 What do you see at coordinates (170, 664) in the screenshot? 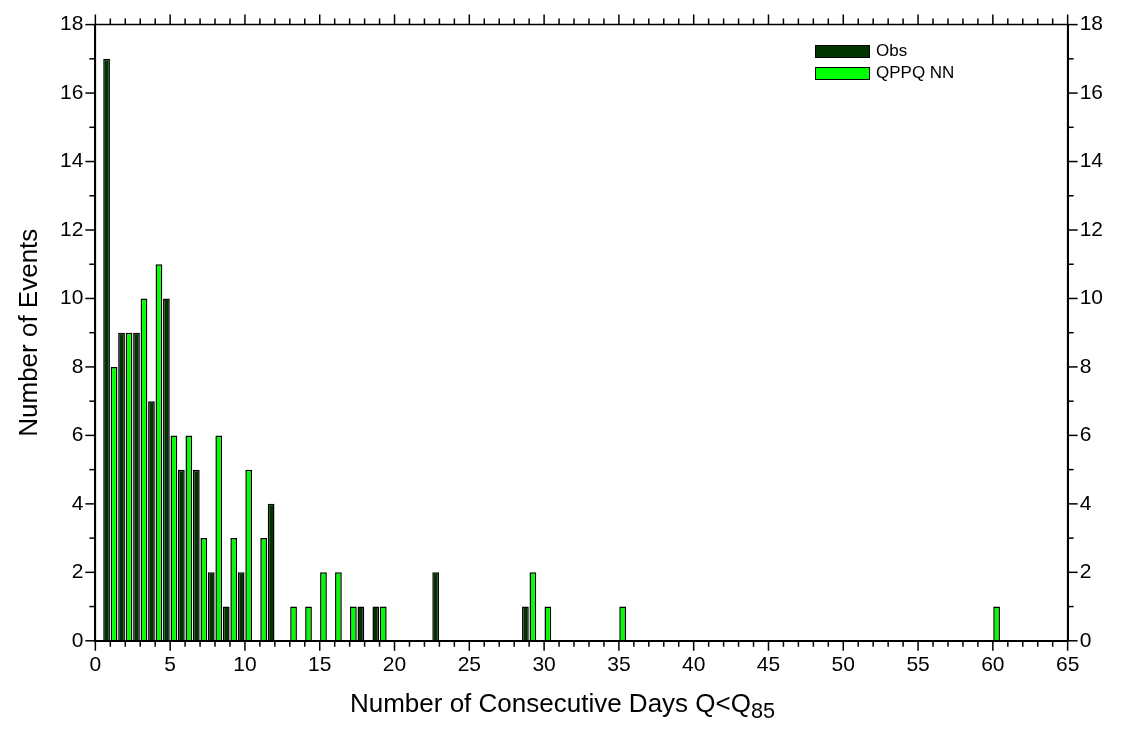
I see `x-tick-label: 5` at bounding box center [170, 664].